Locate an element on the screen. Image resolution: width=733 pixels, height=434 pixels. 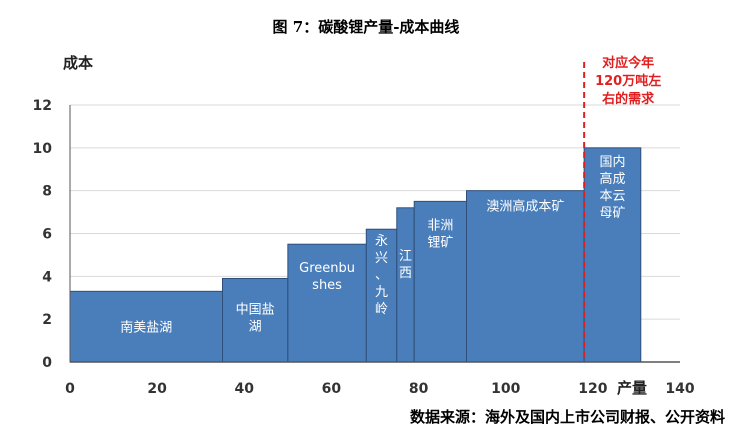
bar-label: 母矿 is located at coordinates (612, 213).